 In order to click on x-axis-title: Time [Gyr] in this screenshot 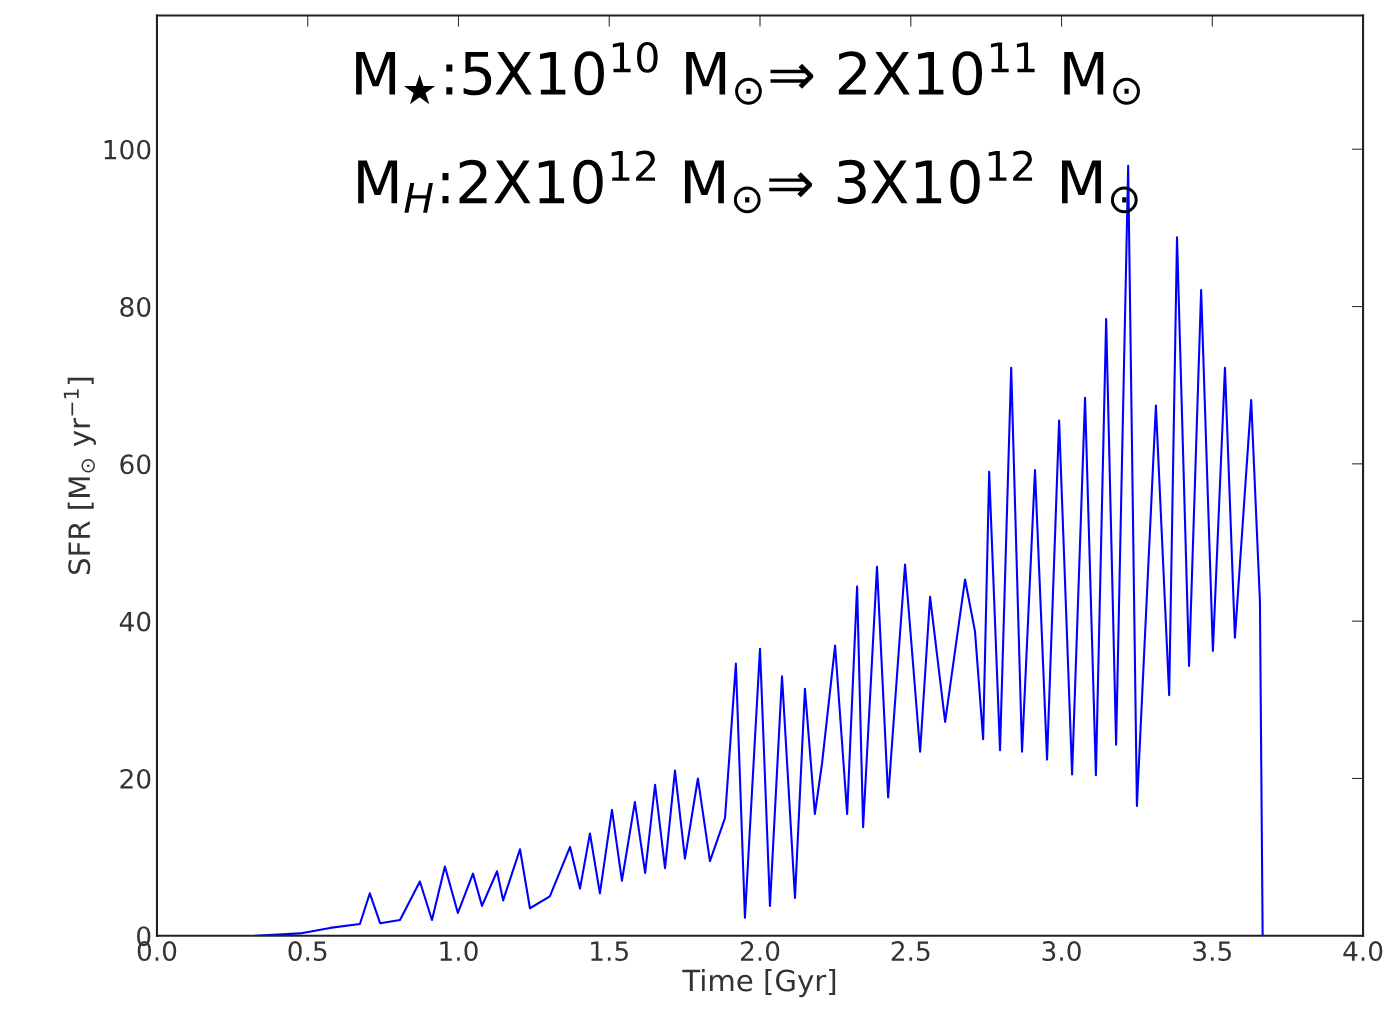, I will do `click(759, 983)`.